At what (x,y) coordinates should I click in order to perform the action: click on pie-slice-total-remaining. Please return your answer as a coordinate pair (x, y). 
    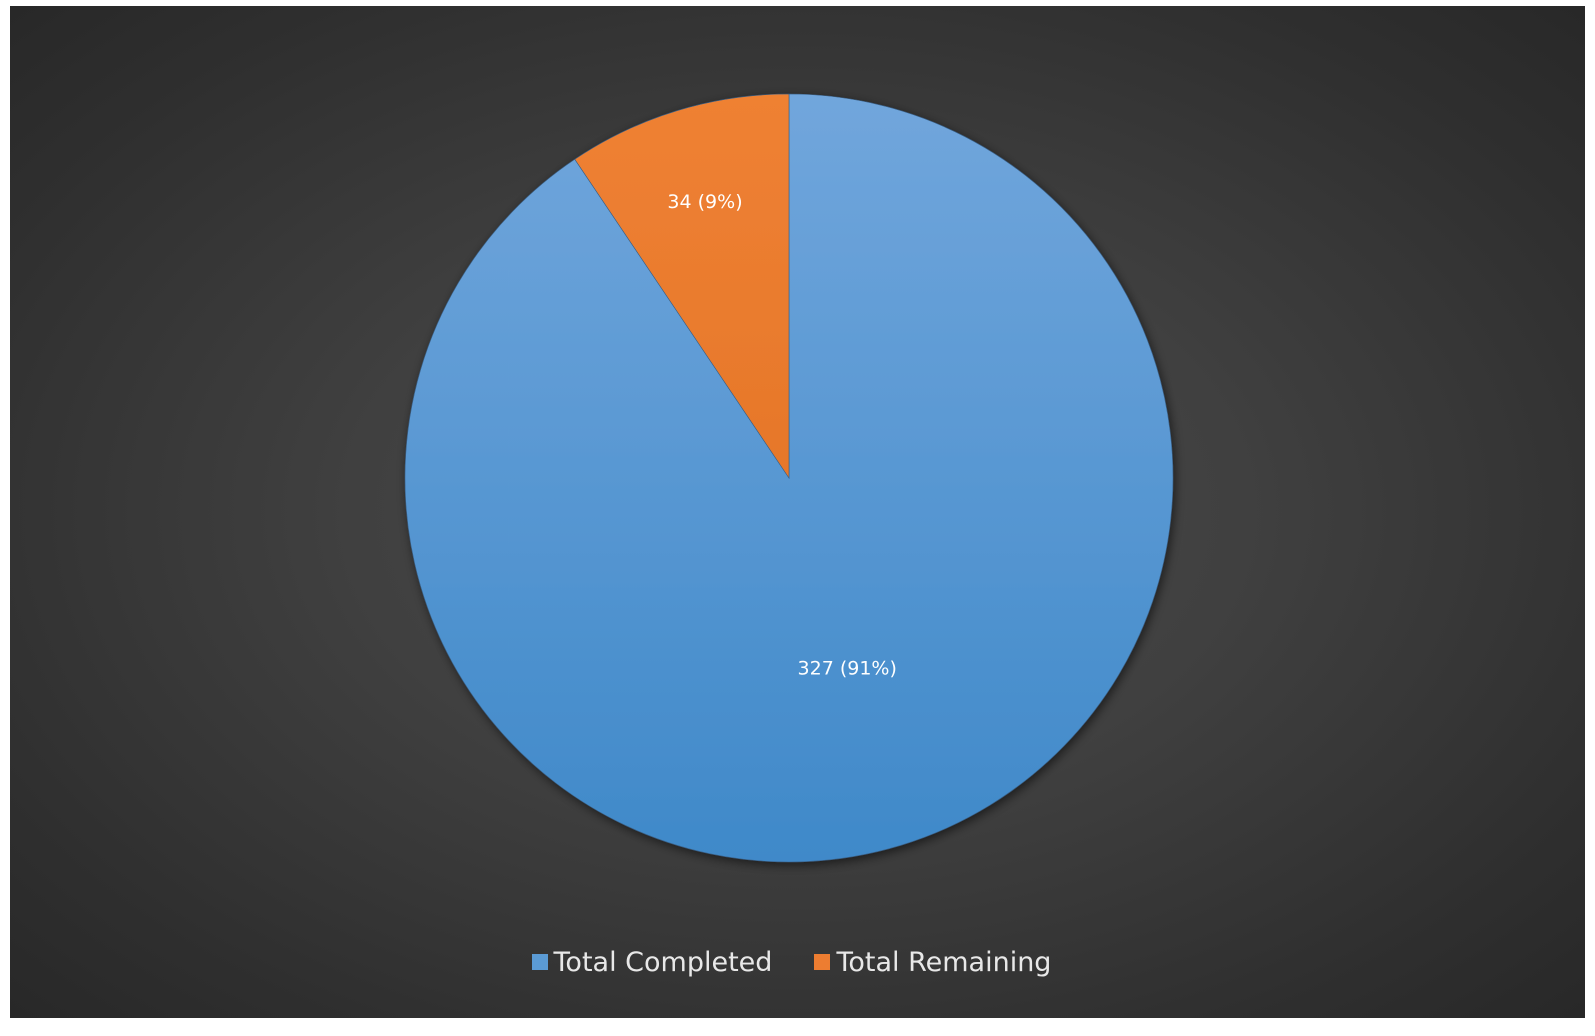
    Looking at the image, I should click on (682, 286).